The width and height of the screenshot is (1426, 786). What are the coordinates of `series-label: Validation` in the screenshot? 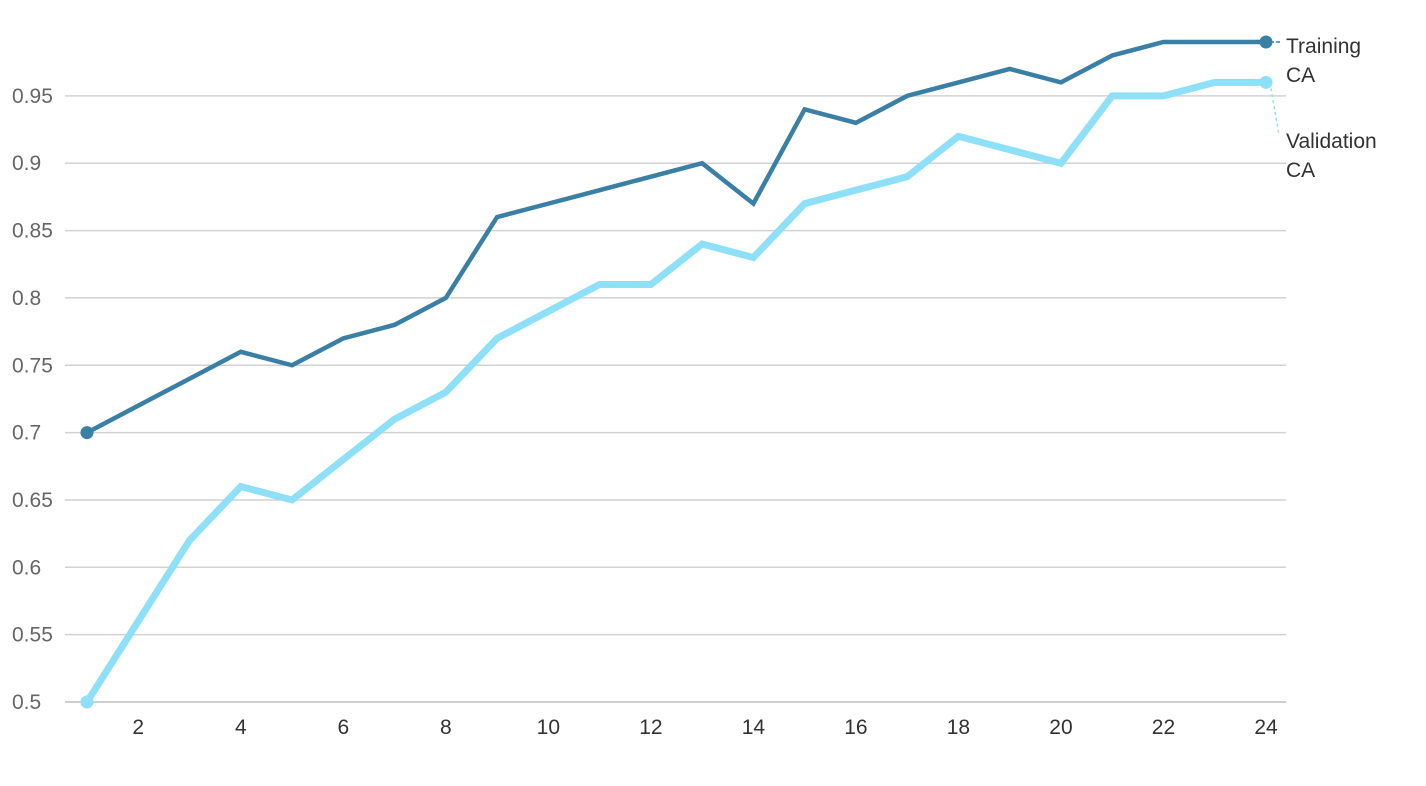 It's located at (1331, 141).